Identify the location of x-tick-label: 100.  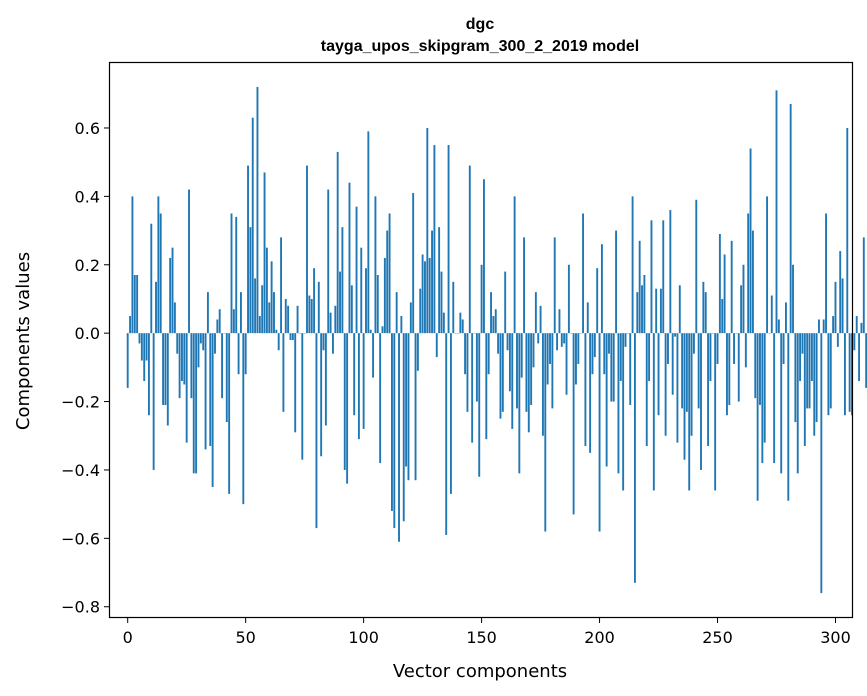
(363, 637).